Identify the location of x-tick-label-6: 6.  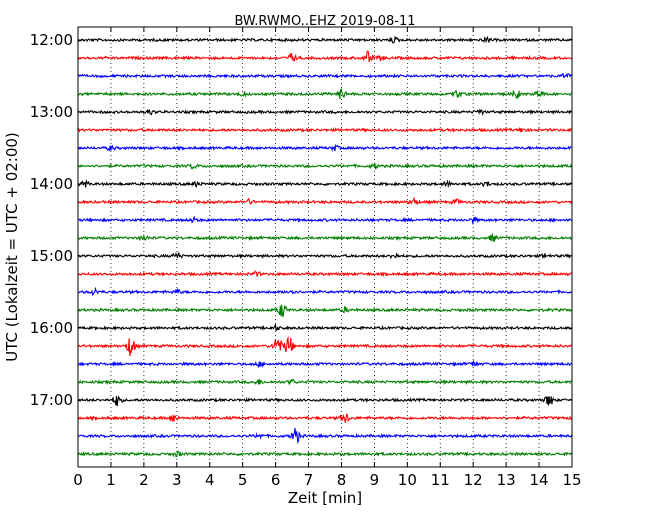
(276, 480).